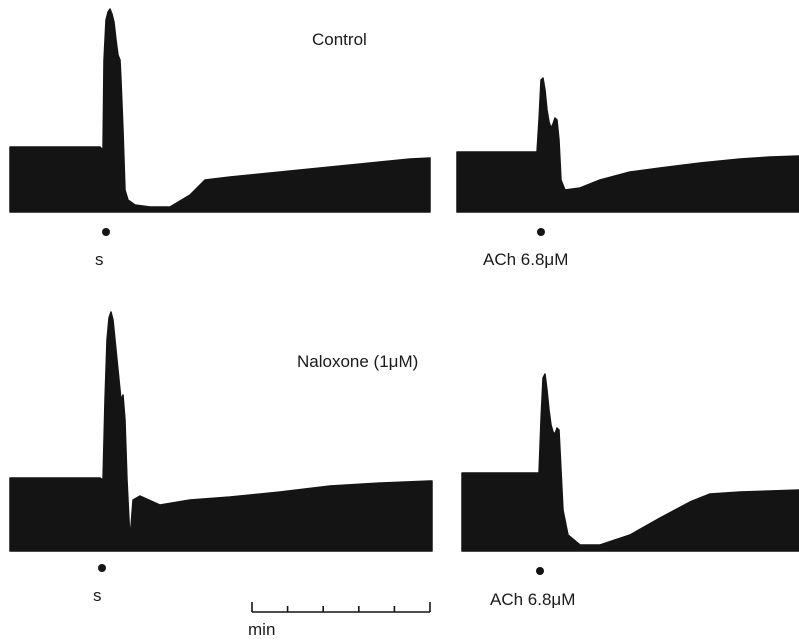 The height and width of the screenshot is (644, 799). What do you see at coordinates (533, 599) in the screenshot?
I see `naloxone-ach-label: ACh 6.8μM` at bounding box center [533, 599].